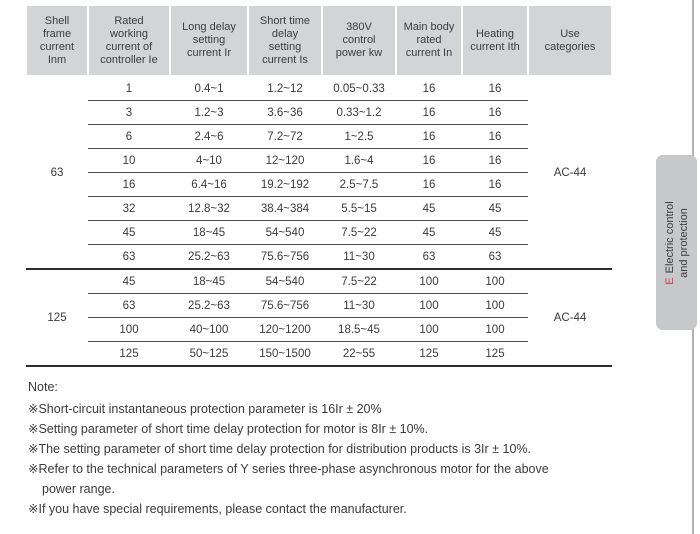  Describe the element at coordinates (285, 160) in the screenshot. I see `cell-short-time-delay-setting: 12~120` at that location.